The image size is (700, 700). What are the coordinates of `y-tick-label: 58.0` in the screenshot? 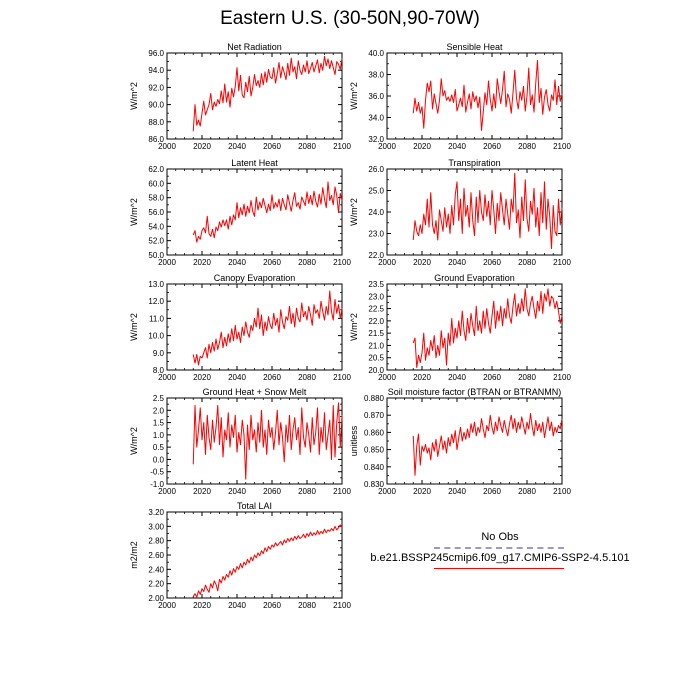 It's located at (156, 198).